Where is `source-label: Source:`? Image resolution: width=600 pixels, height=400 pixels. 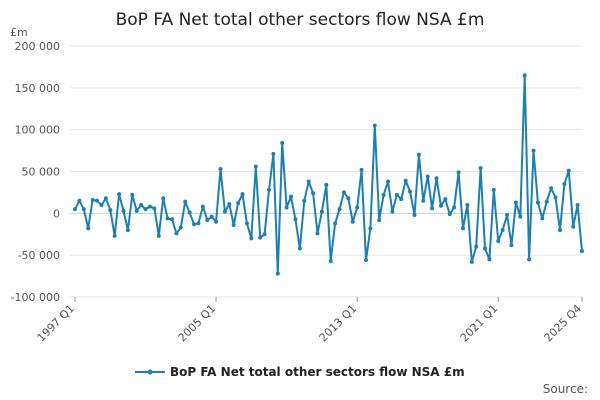
source-label: Source: is located at coordinates (565, 389).